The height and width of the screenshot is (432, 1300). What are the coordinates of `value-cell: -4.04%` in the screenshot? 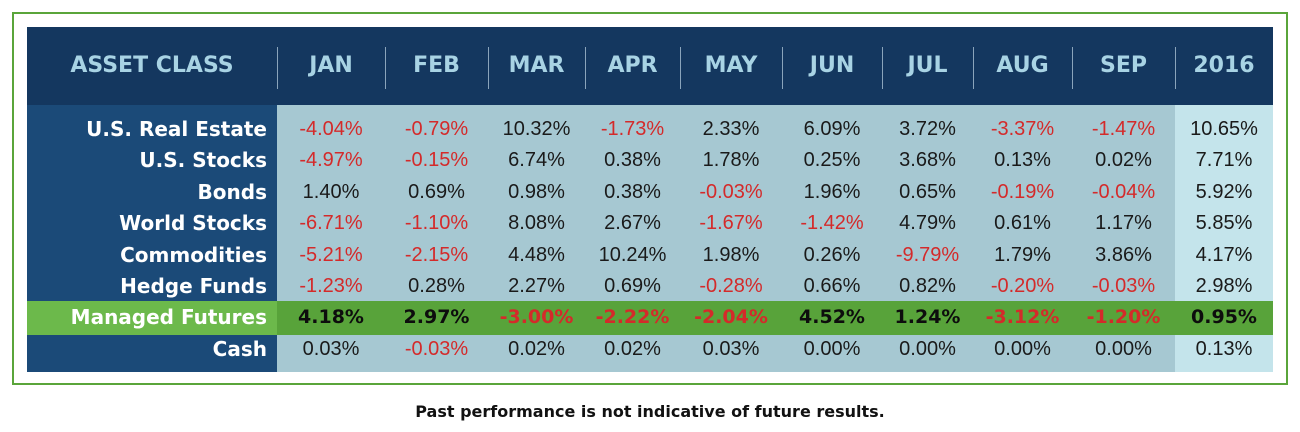 It's located at (331, 129).